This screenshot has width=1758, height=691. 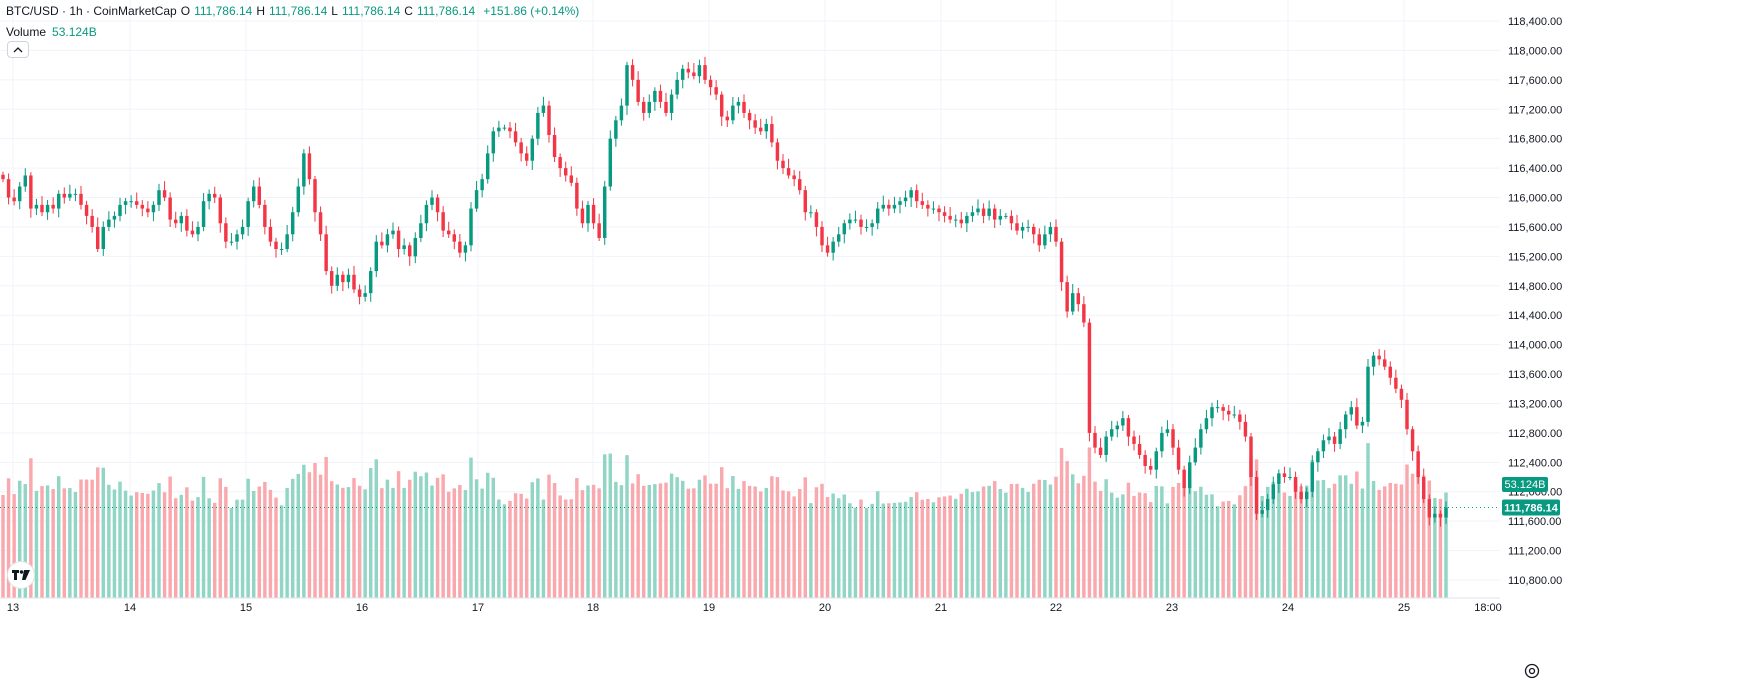 What do you see at coordinates (1532, 671) in the screenshot?
I see `gear-icon` at bounding box center [1532, 671].